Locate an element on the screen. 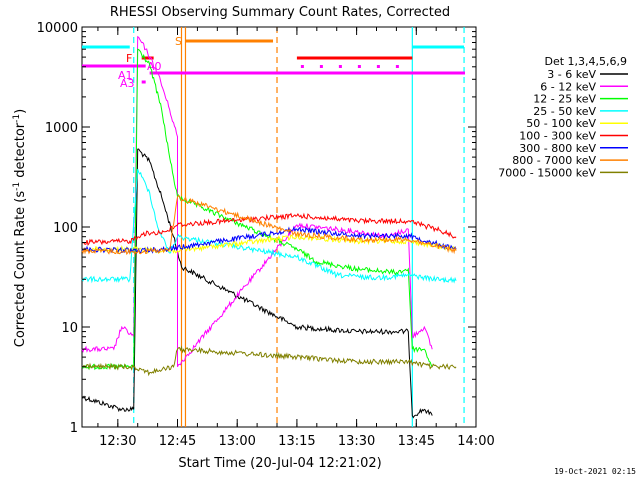  legend-label: 300 - 800 keV is located at coordinates (557, 148).